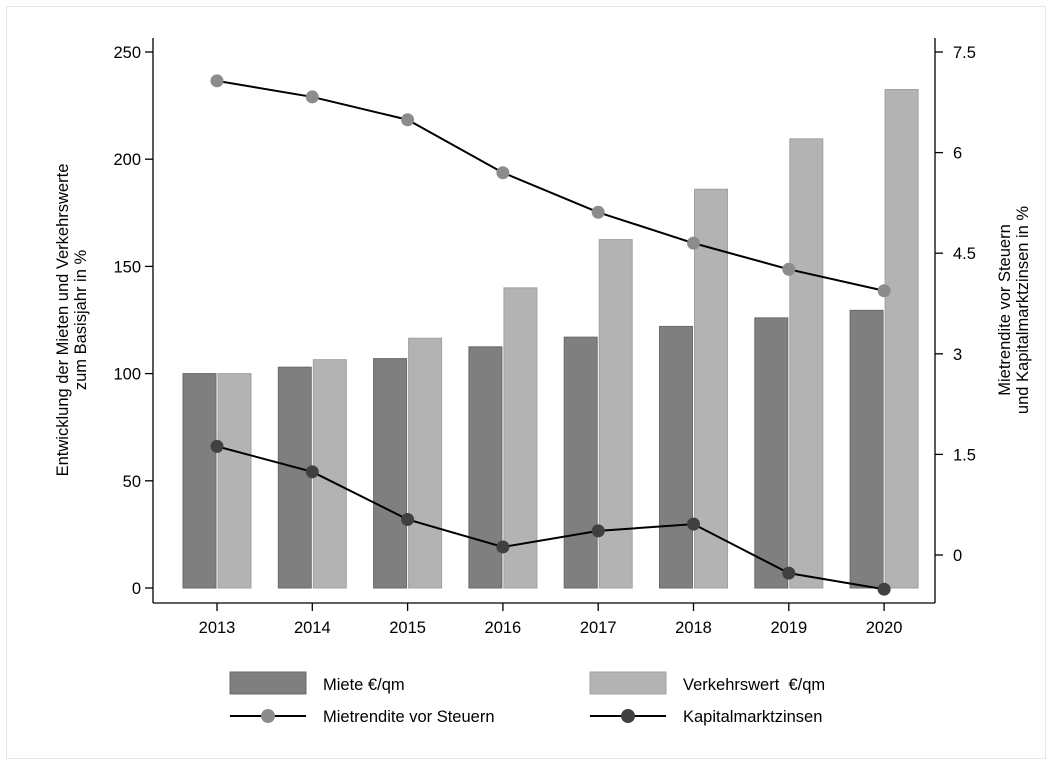 This screenshot has width=1054, height=767. What do you see at coordinates (598, 628) in the screenshot?
I see `x-tick-label-2017: 2017` at bounding box center [598, 628].